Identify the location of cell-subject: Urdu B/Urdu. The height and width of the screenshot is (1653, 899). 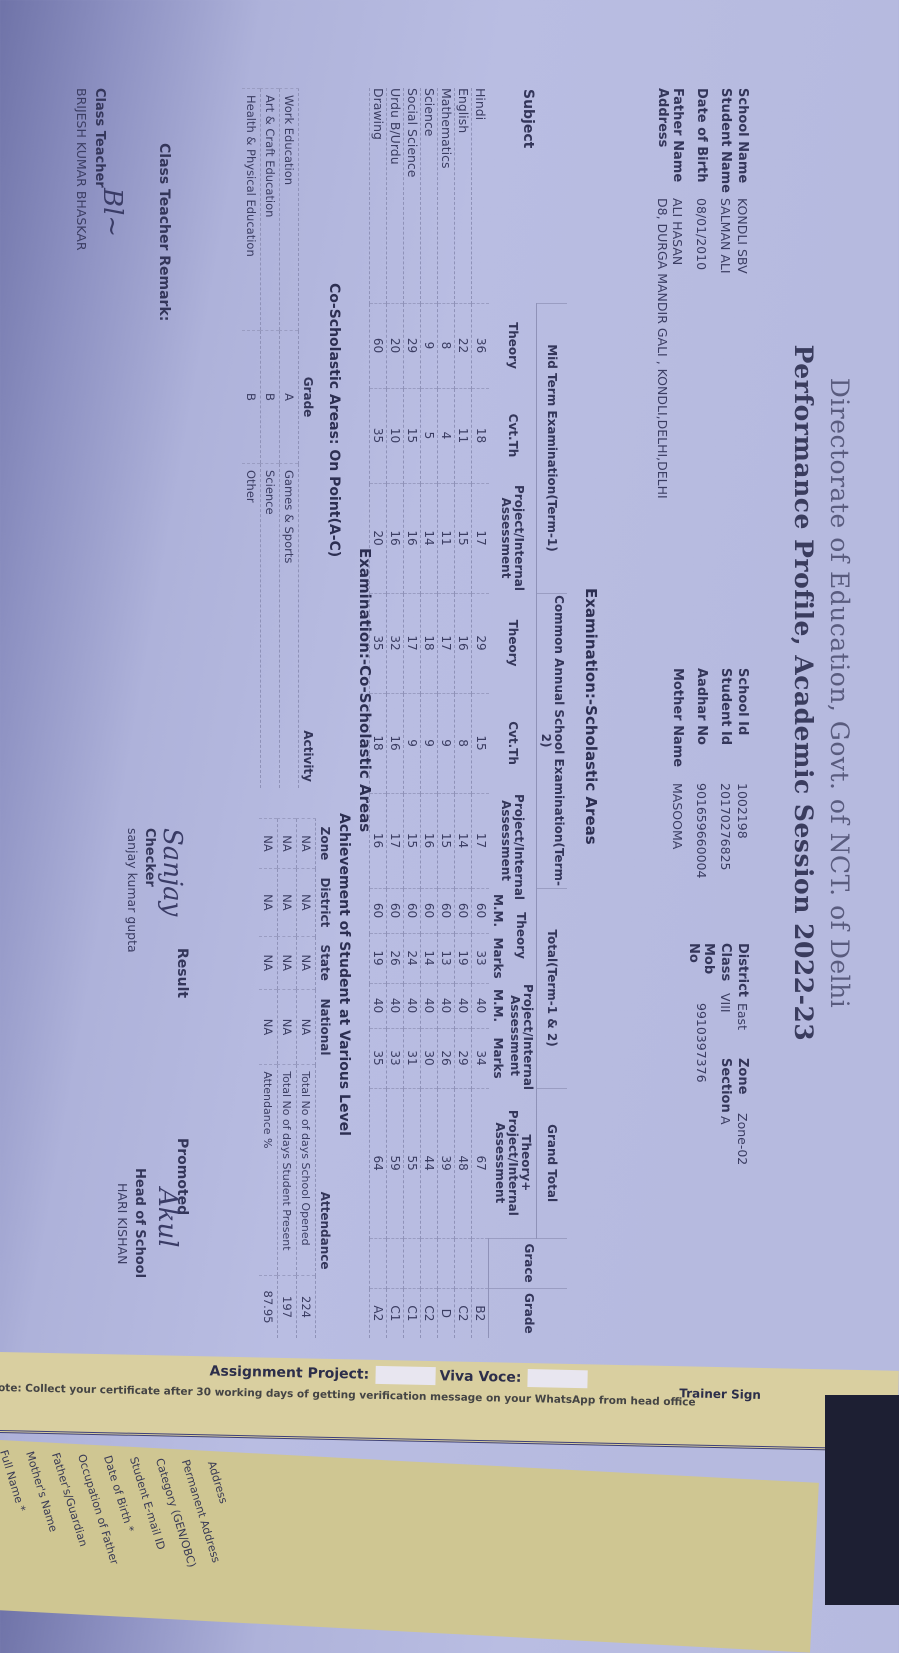
(395, 195).